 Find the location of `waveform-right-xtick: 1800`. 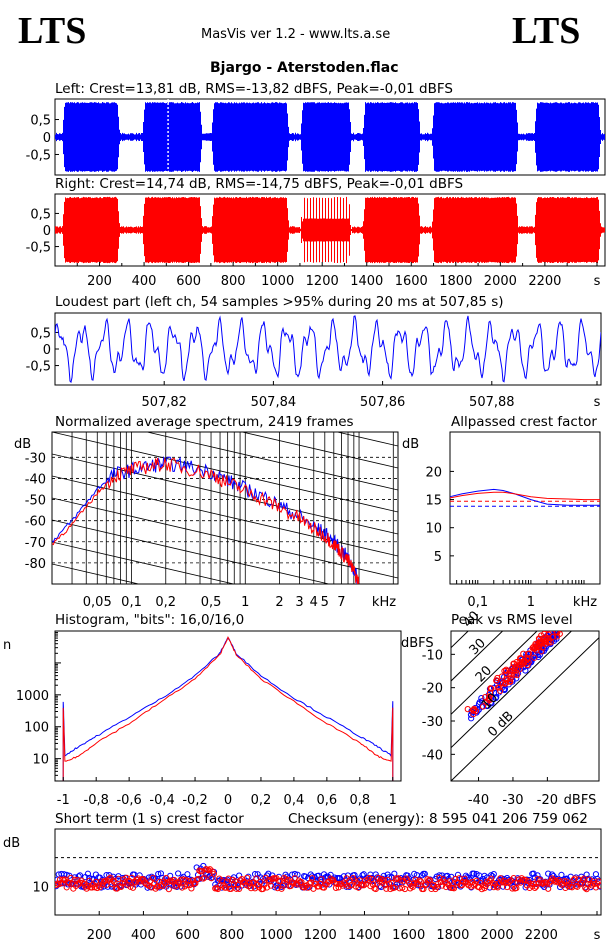

waveform-right-xtick: 1800 is located at coordinates (455, 281).